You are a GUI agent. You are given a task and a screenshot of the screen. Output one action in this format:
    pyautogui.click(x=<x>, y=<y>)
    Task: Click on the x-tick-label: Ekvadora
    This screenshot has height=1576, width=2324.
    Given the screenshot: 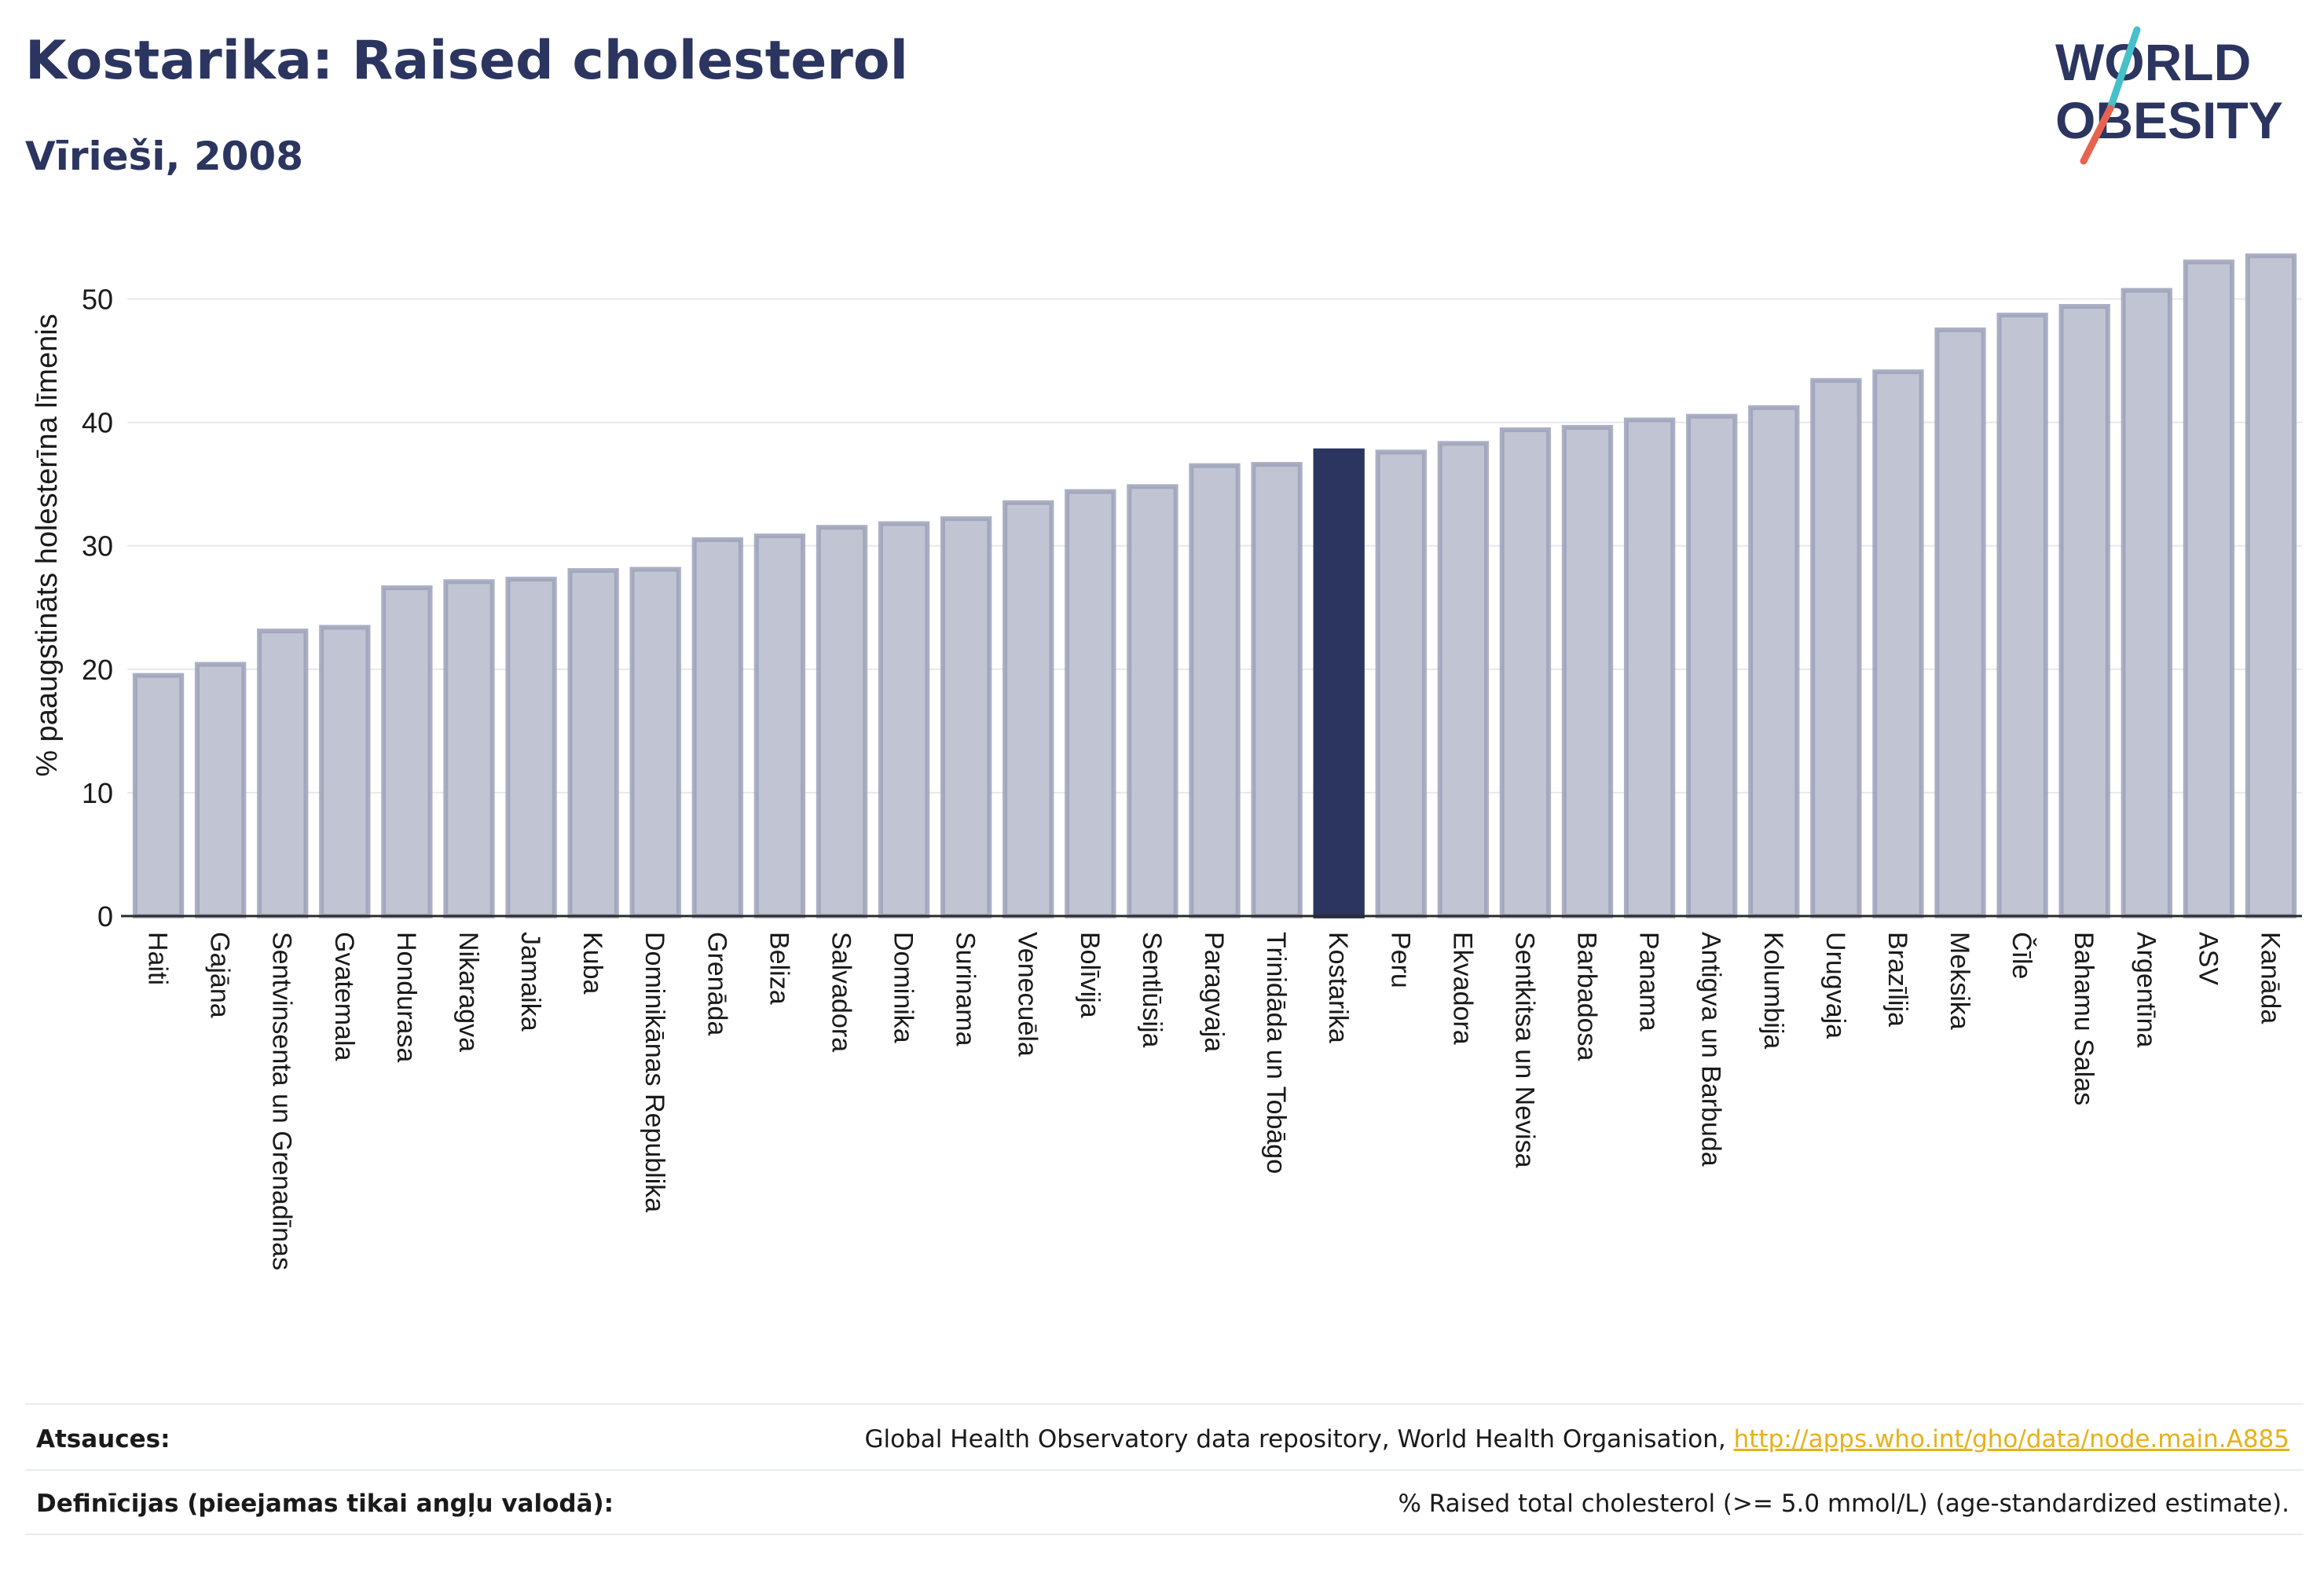 What is the action you would take?
    pyautogui.click(x=1462, y=988)
    